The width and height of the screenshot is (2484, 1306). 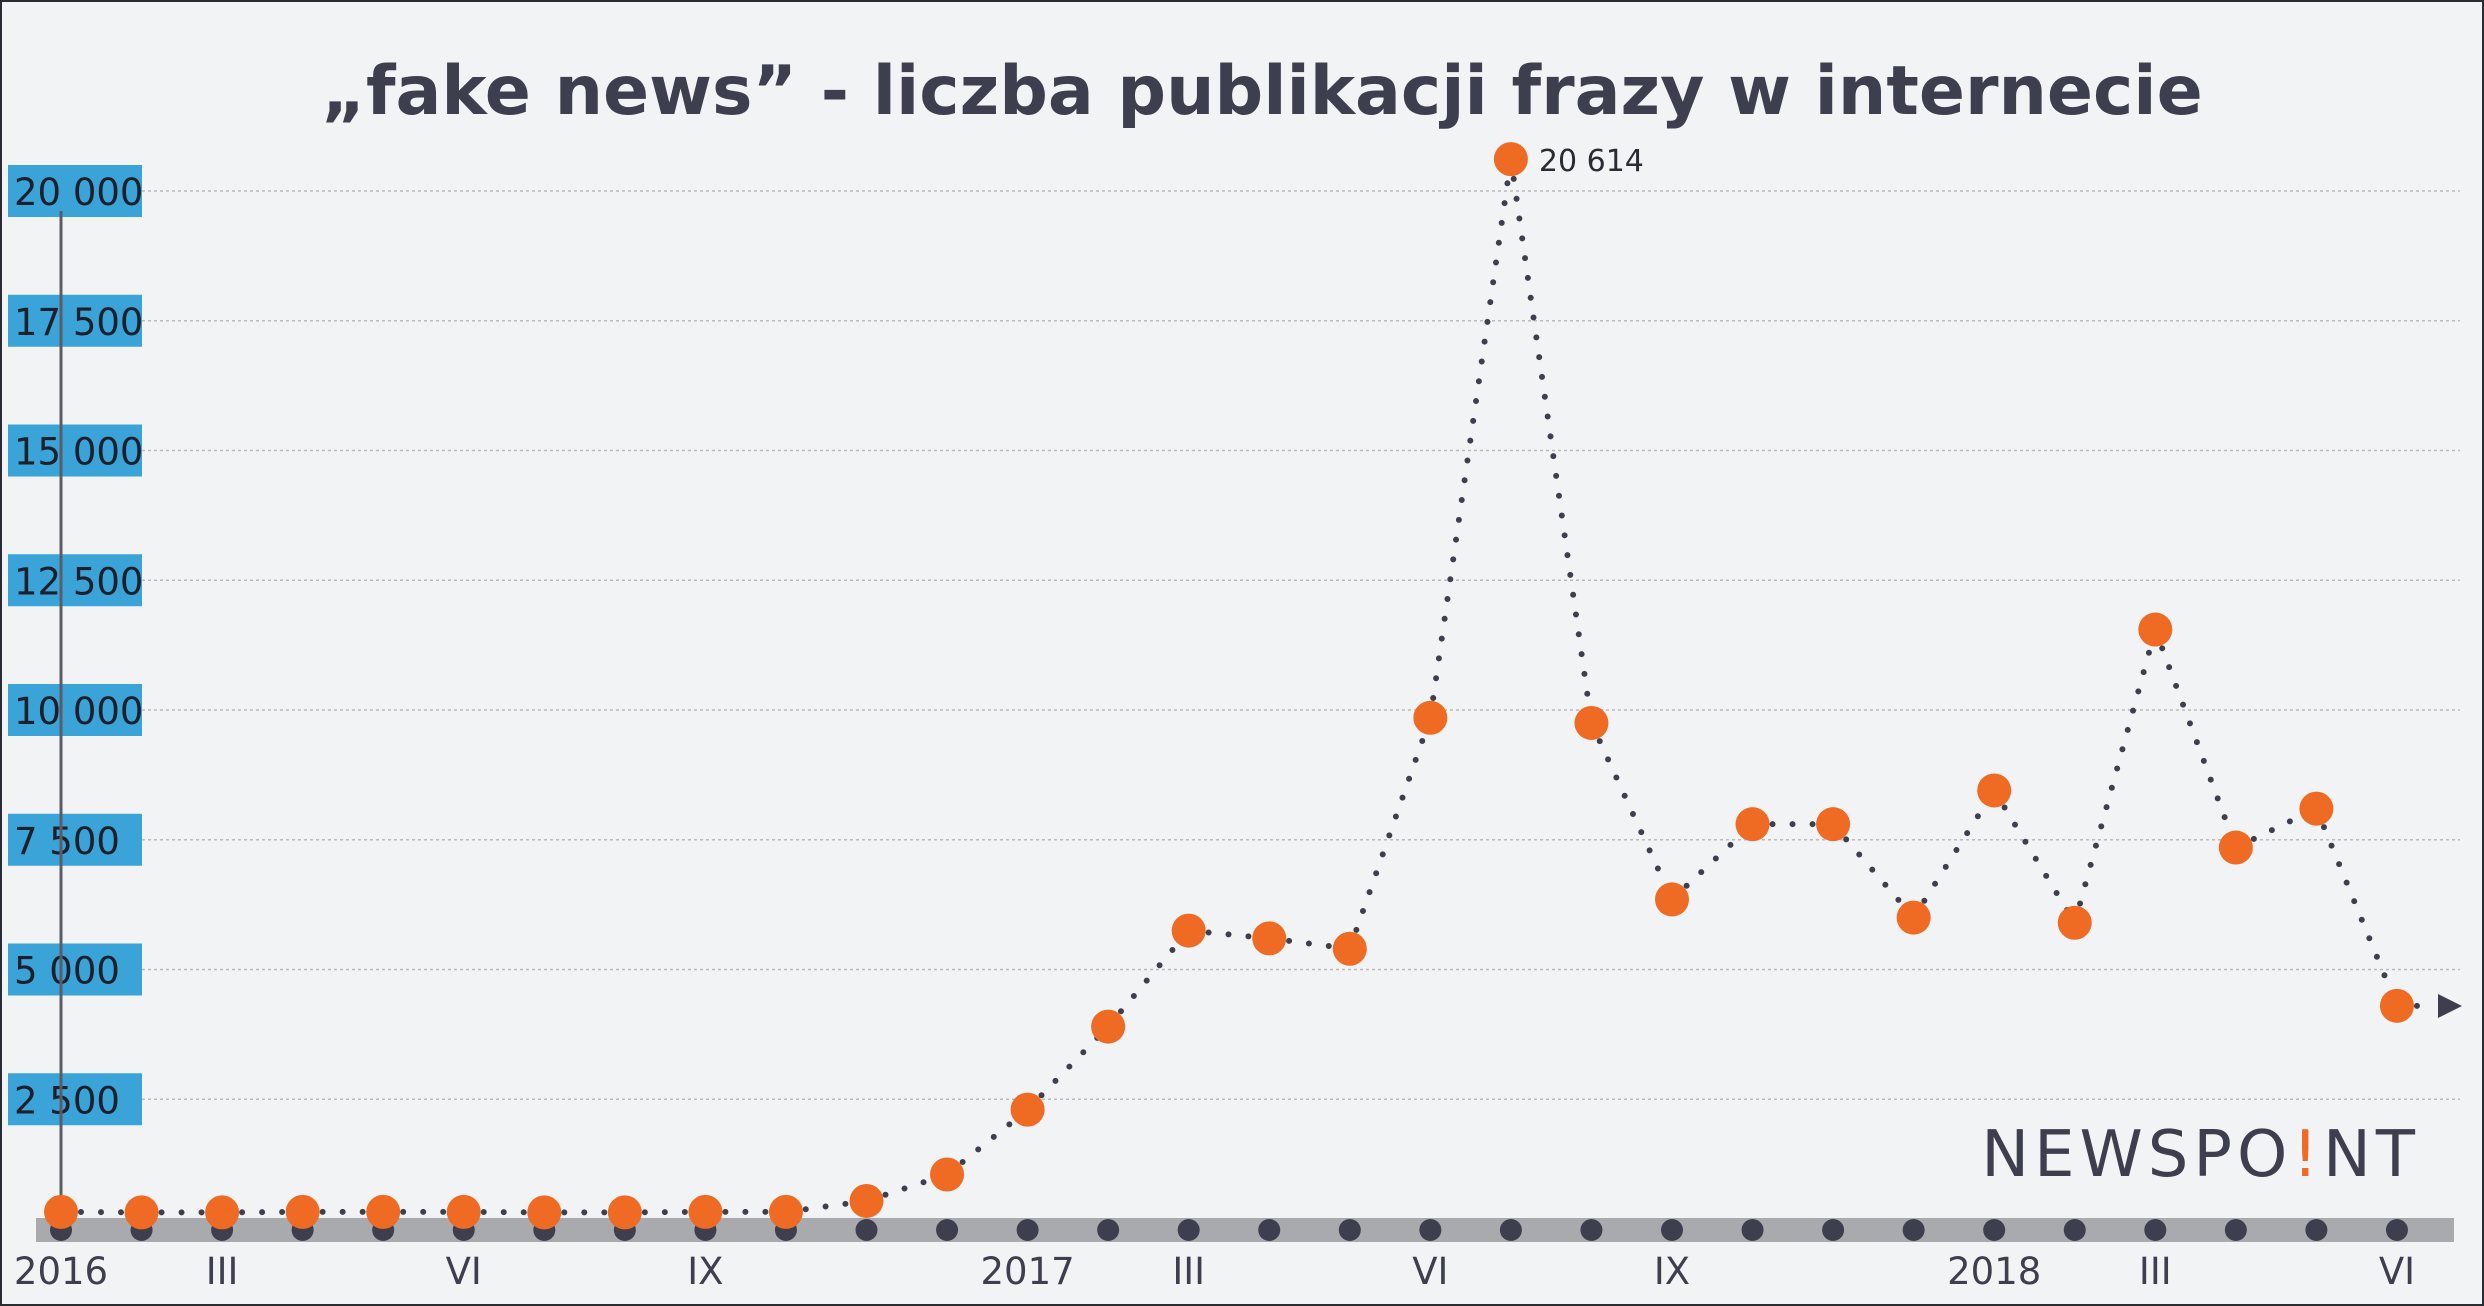 What do you see at coordinates (61, 1271) in the screenshot?
I see `x-tick-label: 2016` at bounding box center [61, 1271].